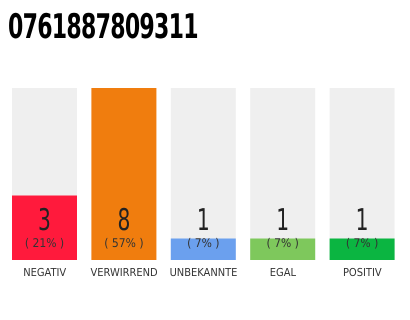 This screenshot has width=410, height=320. I want to click on chart-title: 0761887809311, so click(103, 27).